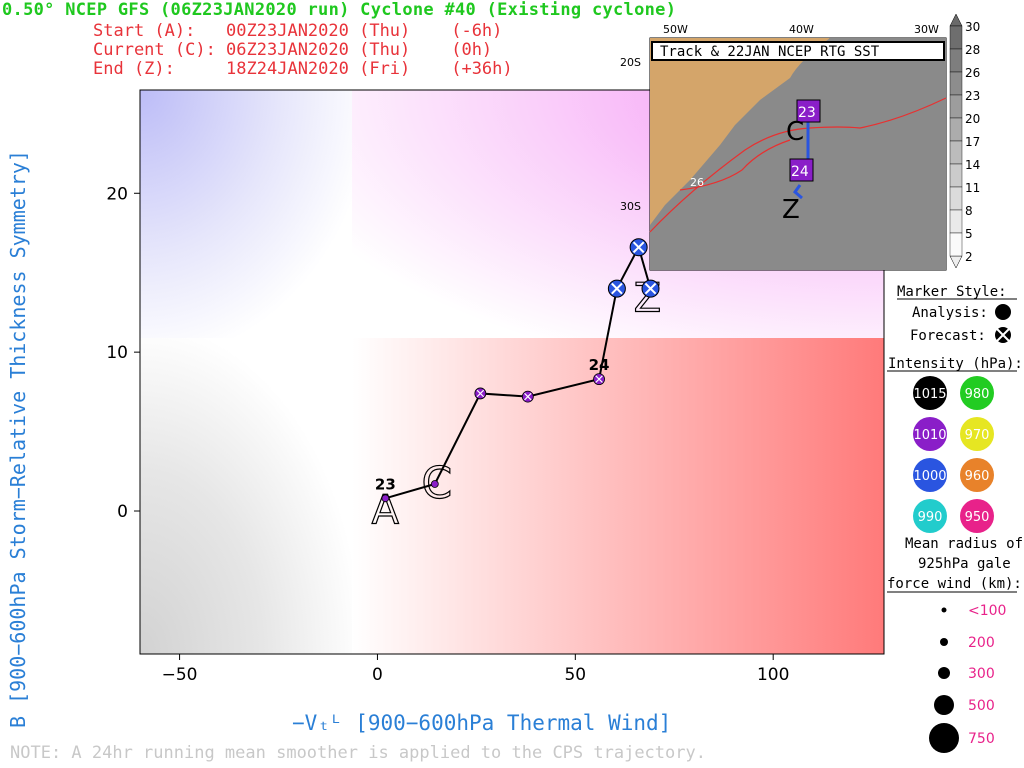 The image size is (1024, 768). I want to click on colorbar-tick-label: 26, so click(972, 73).